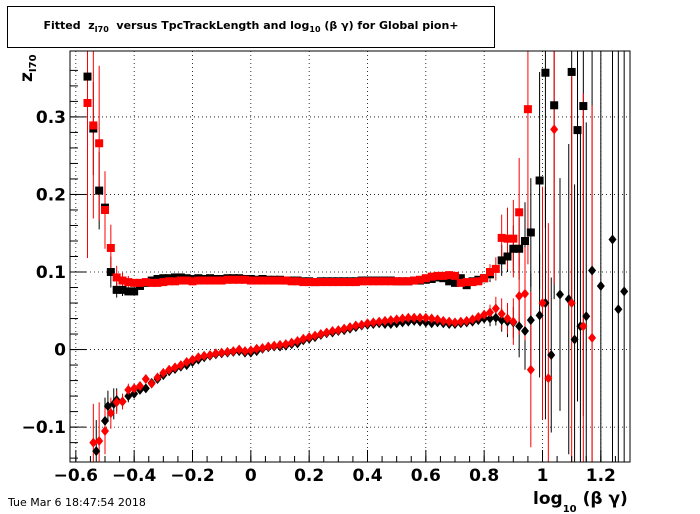 This screenshot has width=700, height=514. What do you see at coordinates (484, 476) in the screenshot?
I see `x-tick-label: 0.8` at bounding box center [484, 476].